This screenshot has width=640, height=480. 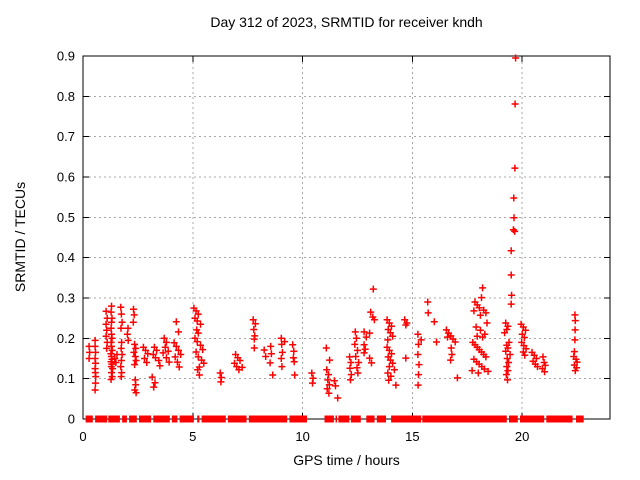 I want to click on x-tick-label: 15, so click(x=412, y=436).